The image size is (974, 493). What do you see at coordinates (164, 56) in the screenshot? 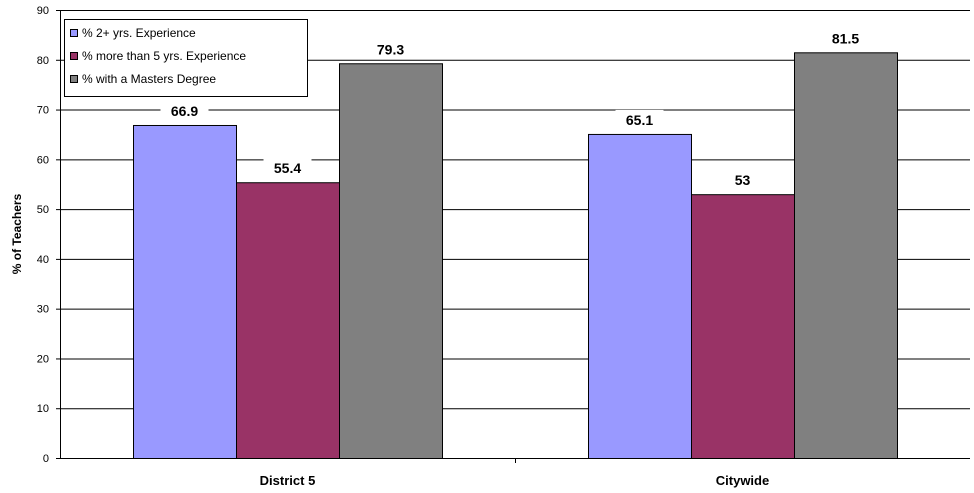
I see `legend-label: % more than 5 yrs. Experience` at bounding box center [164, 56].